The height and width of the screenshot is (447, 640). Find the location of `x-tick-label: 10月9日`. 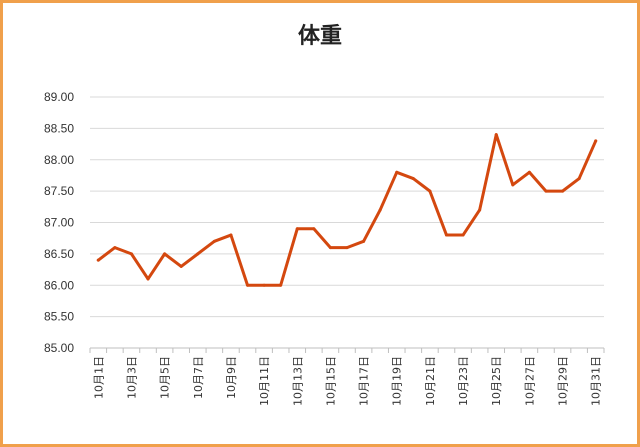

x-tick-label: 10月9日 is located at coordinates (231, 377).